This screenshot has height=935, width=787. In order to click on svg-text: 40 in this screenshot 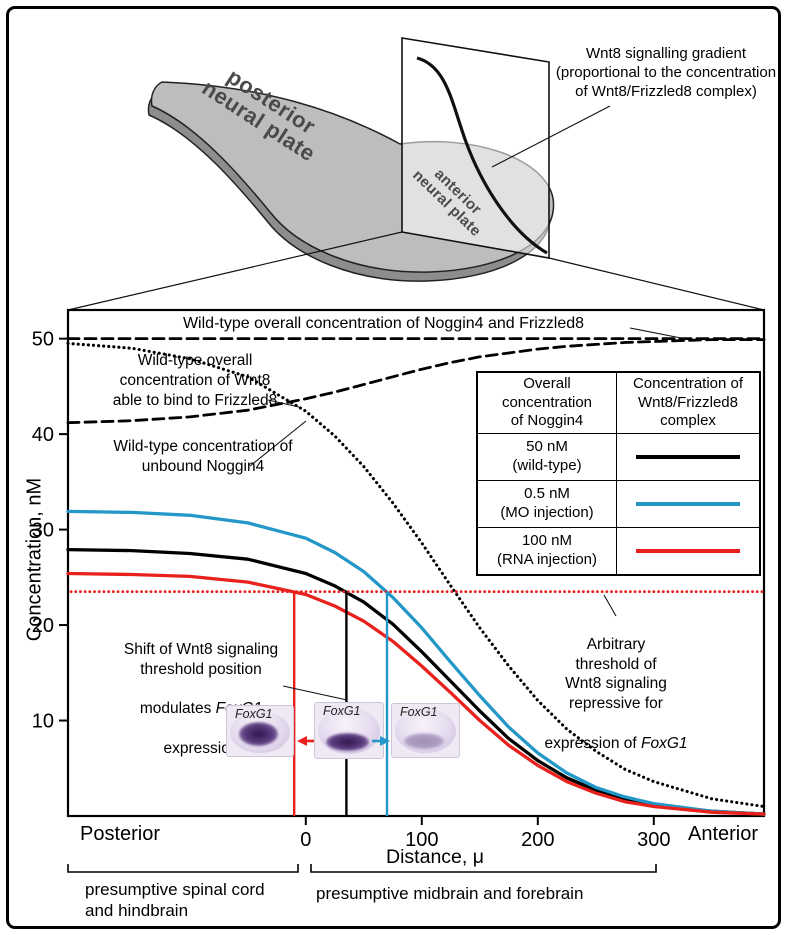, I will do `click(43, 435)`.